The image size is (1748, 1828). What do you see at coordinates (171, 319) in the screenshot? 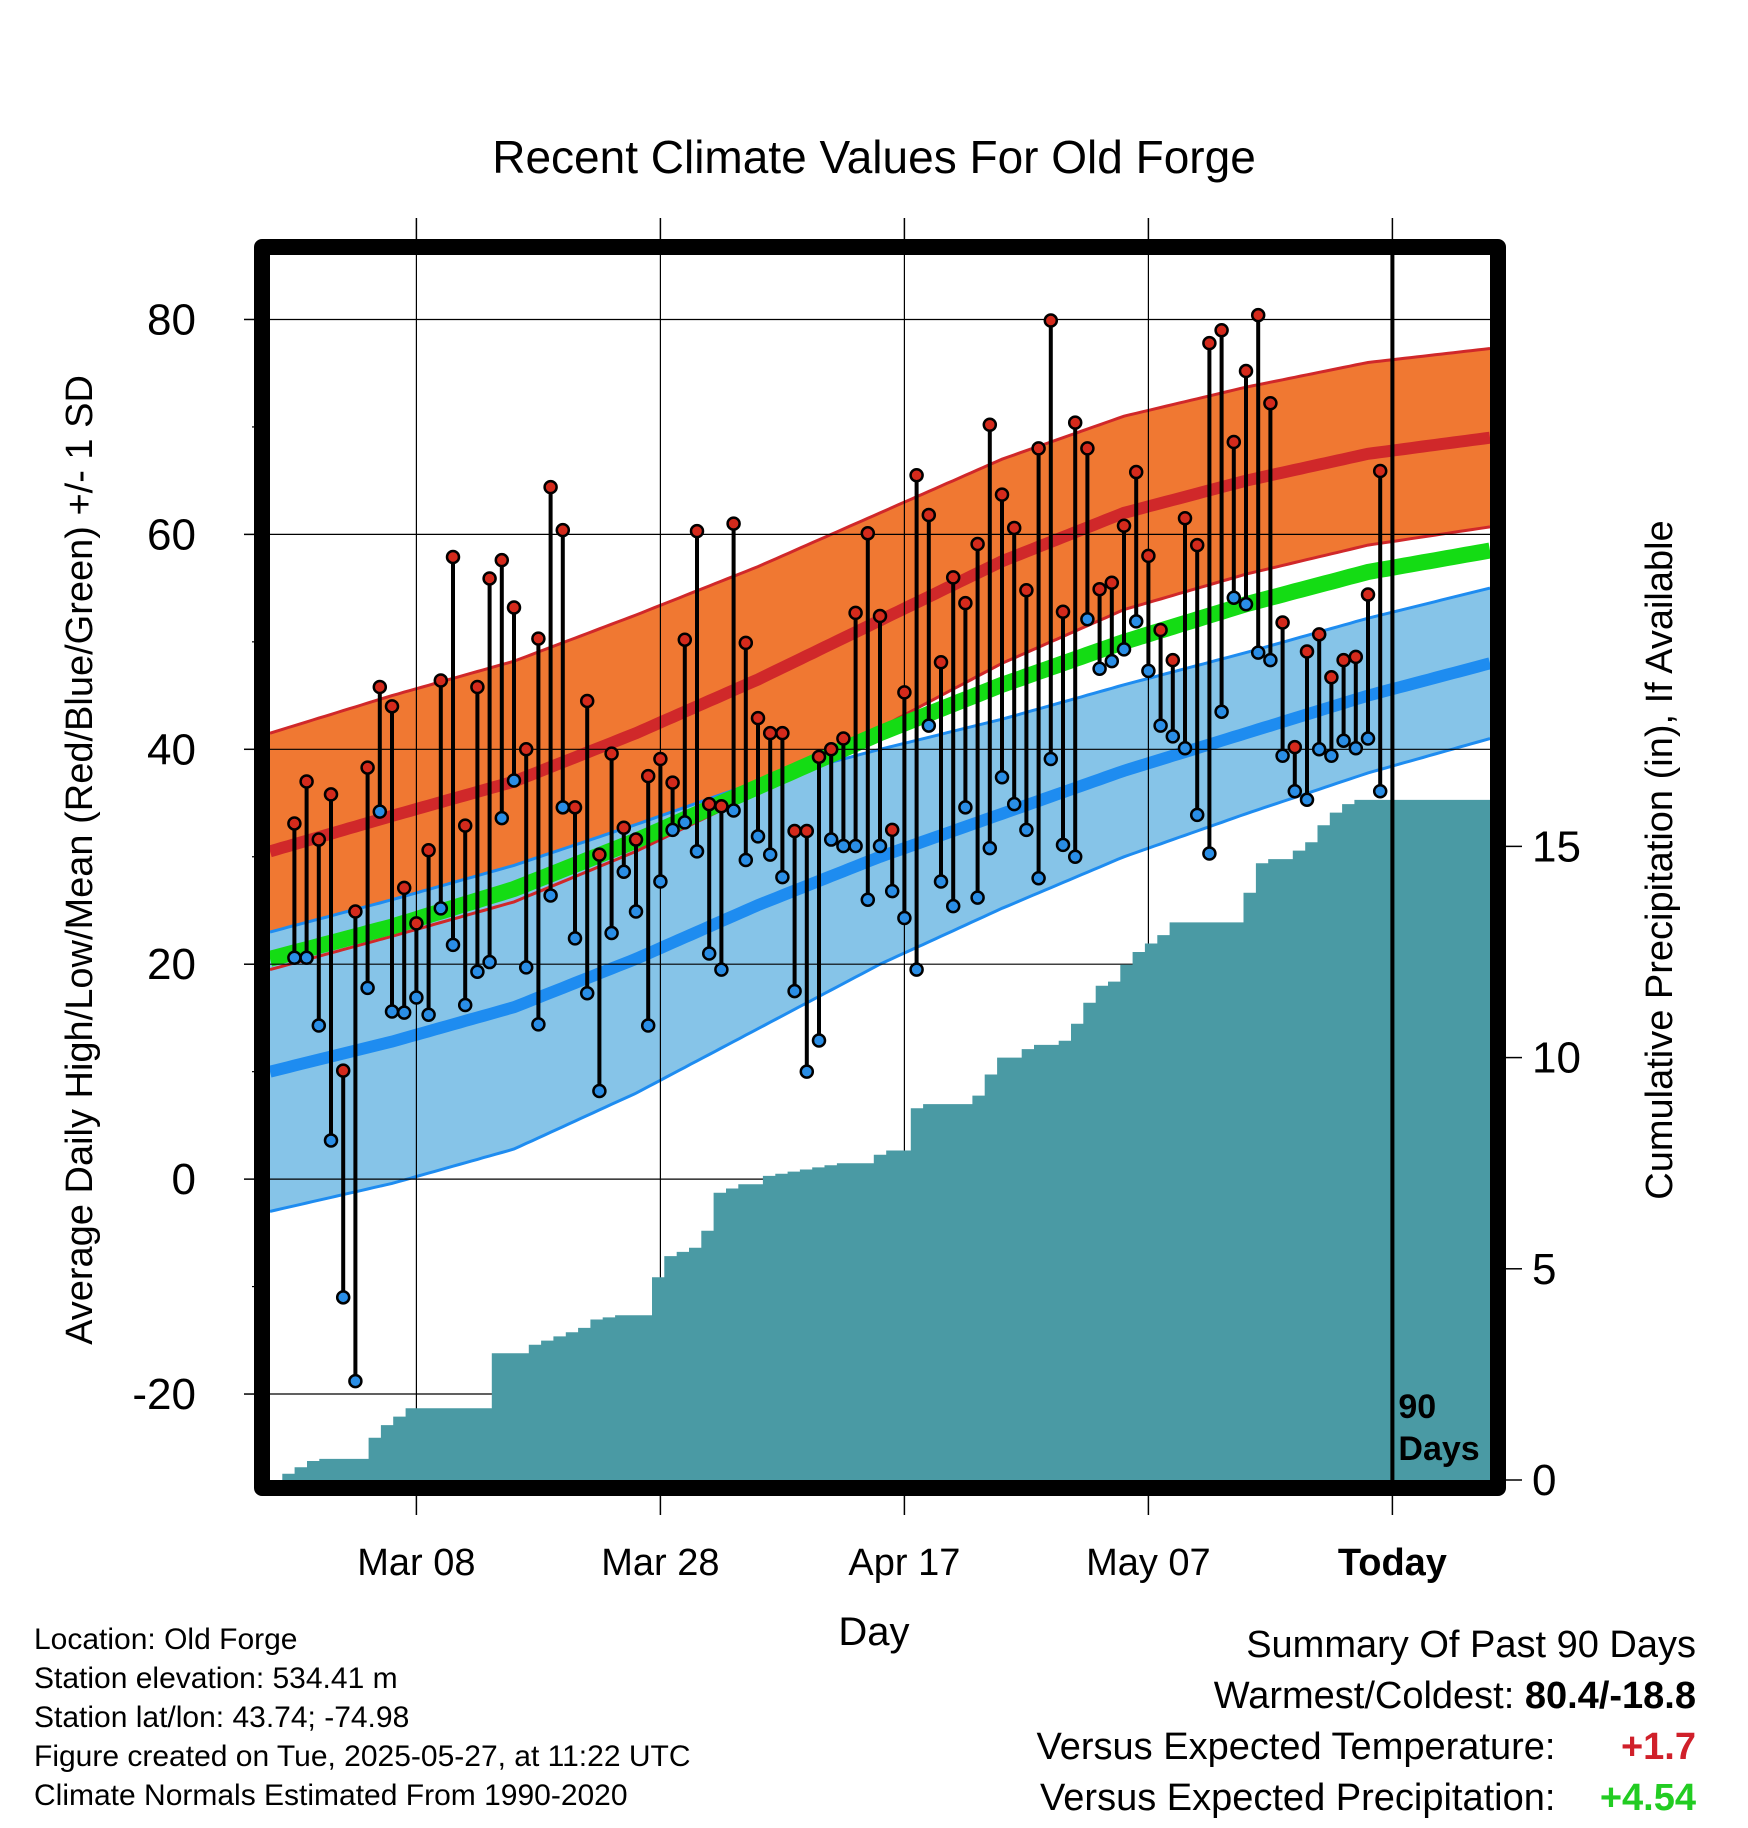
I see `y-tick-label-left: 80` at bounding box center [171, 319].